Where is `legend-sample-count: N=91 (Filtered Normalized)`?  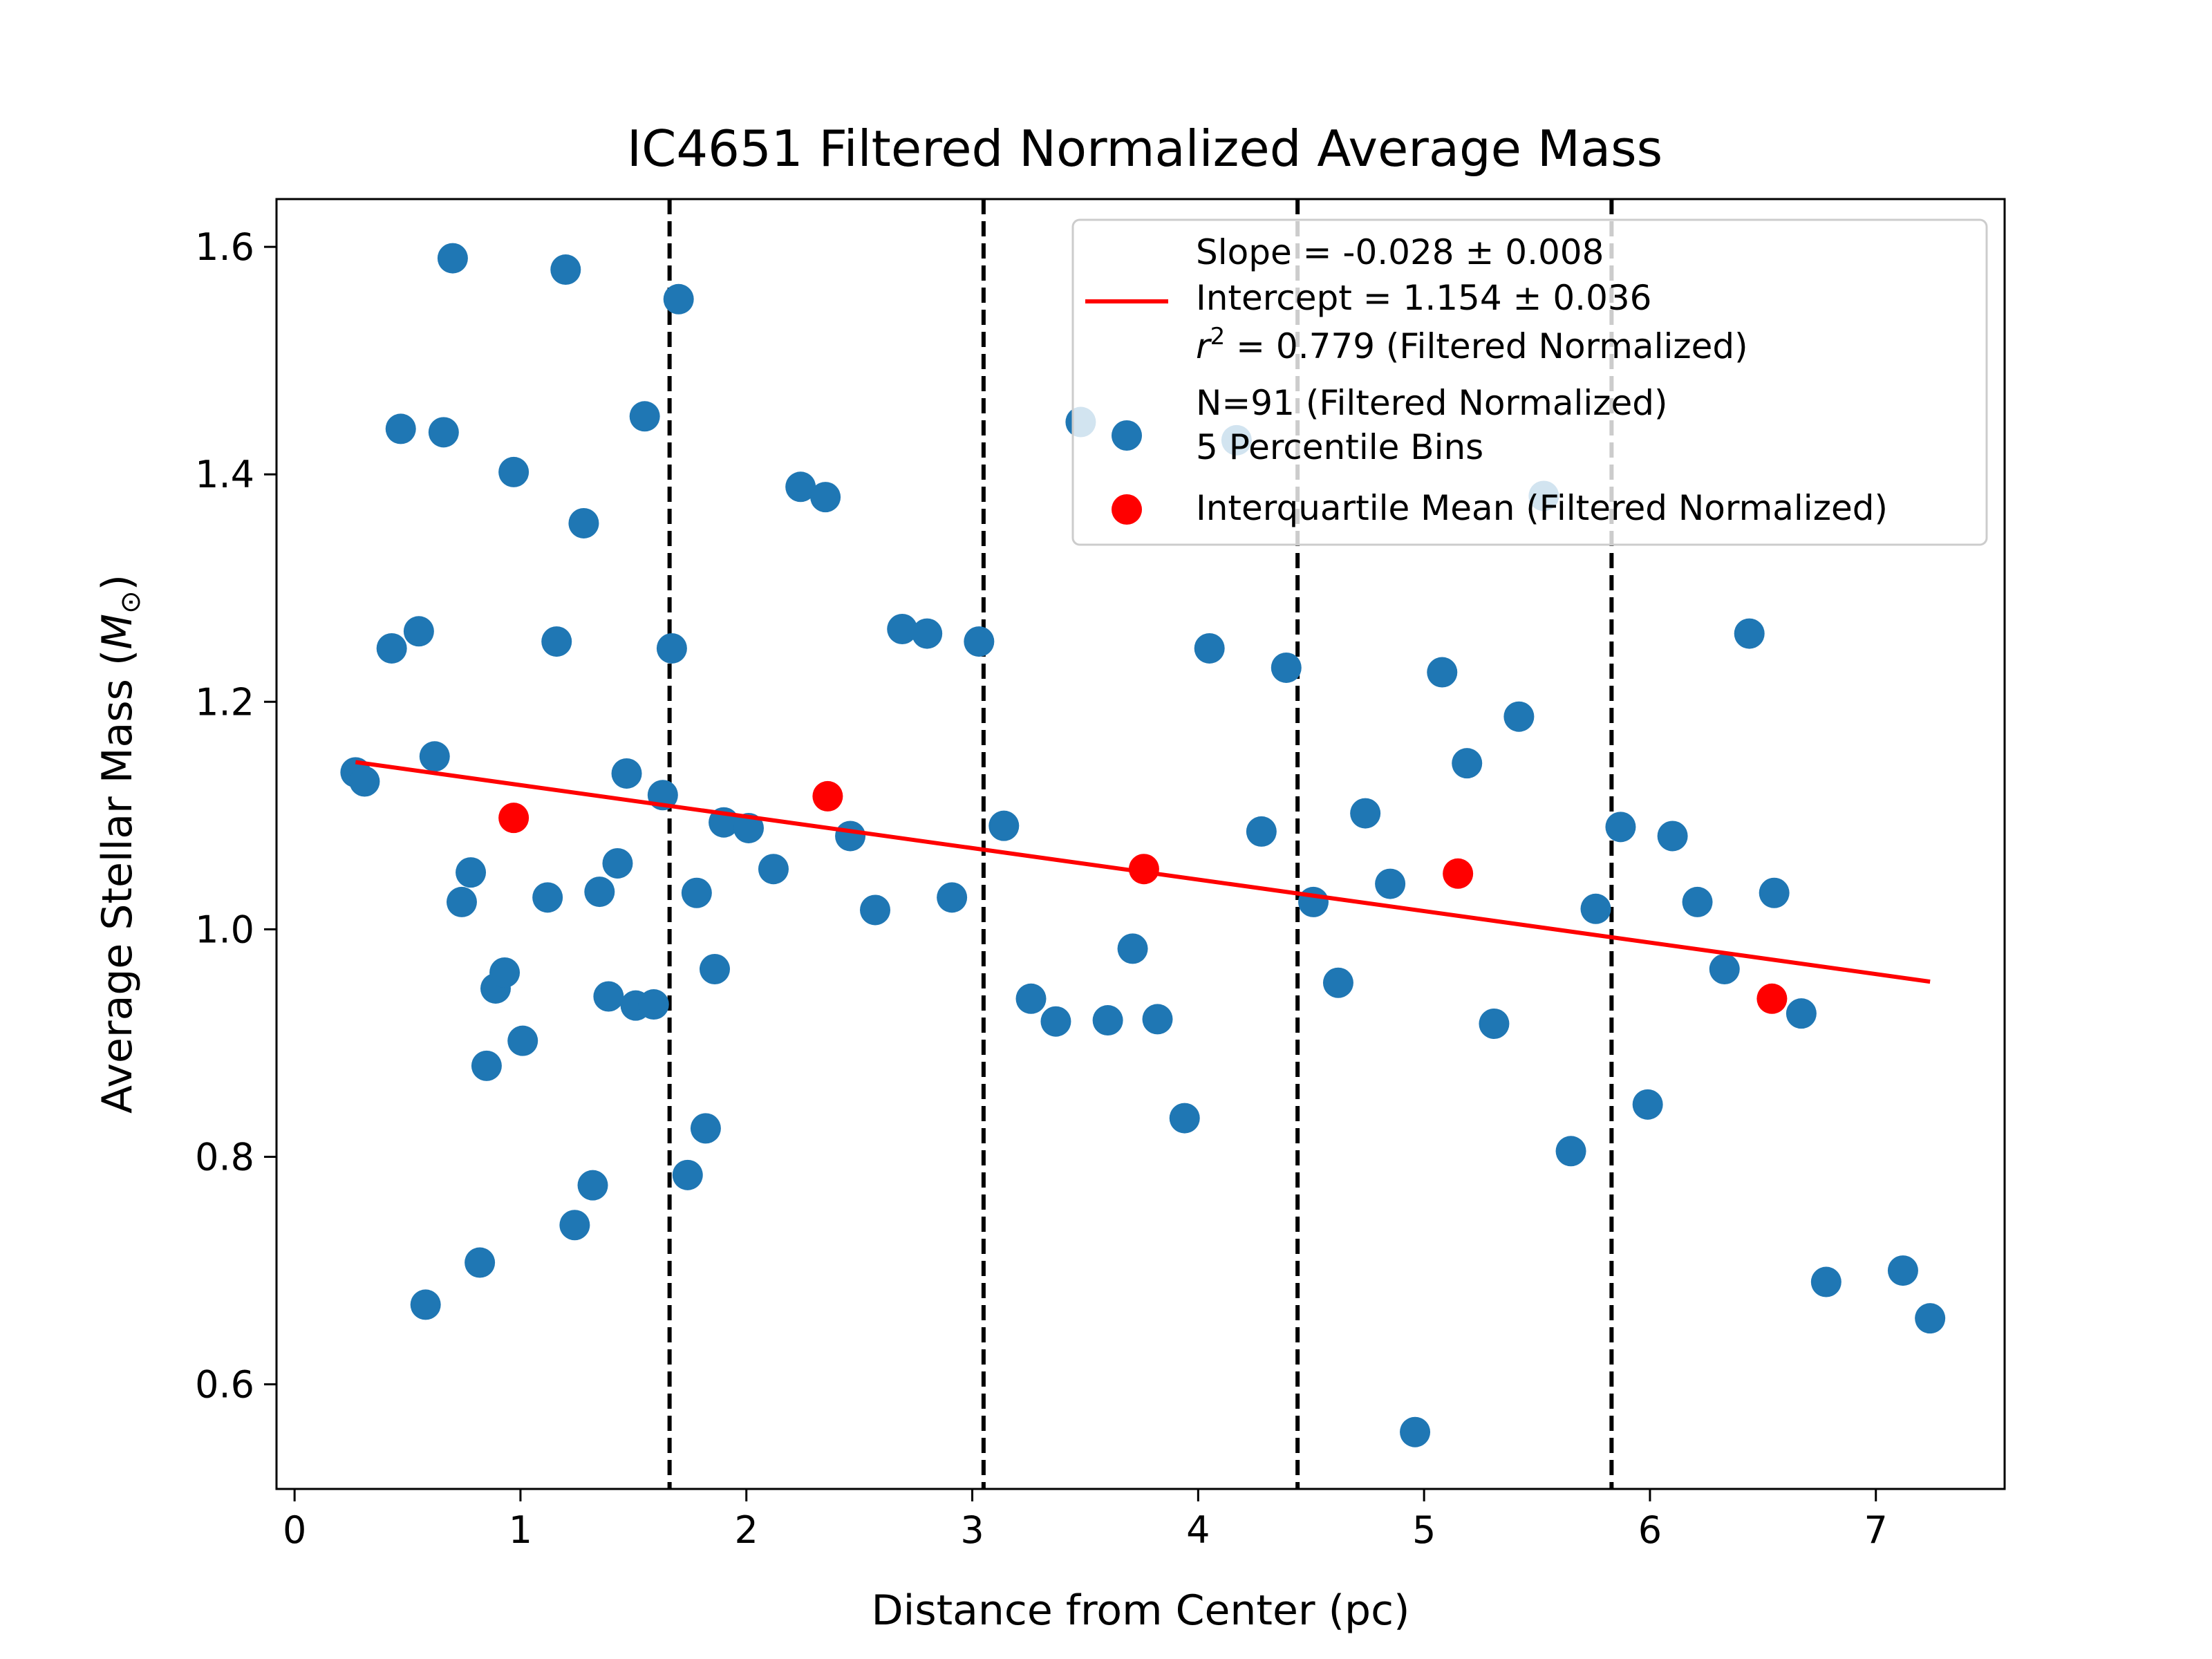 legend-sample-count: N=91 (Filtered Normalized) is located at coordinates (1432, 403).